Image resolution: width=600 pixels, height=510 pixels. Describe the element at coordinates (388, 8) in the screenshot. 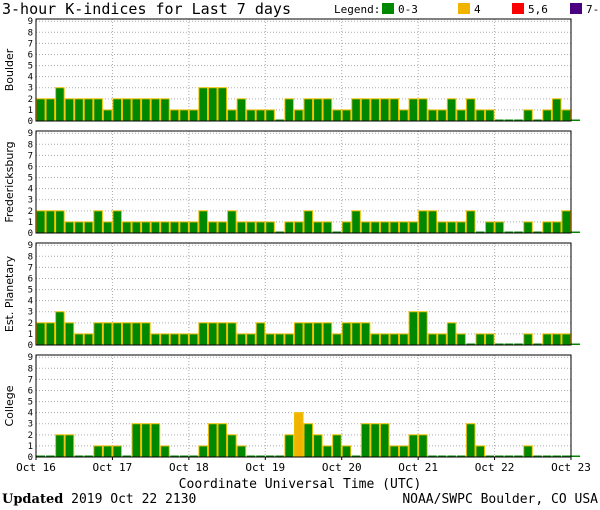

I see `legend-swatch-quiet` at that location.